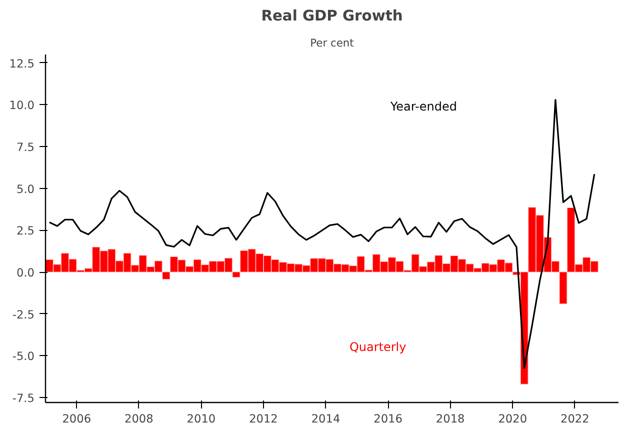  Describe the element at coordinates (332, 16) in the screenshot. I see `chart-title: Real GDP Growth` at that location.